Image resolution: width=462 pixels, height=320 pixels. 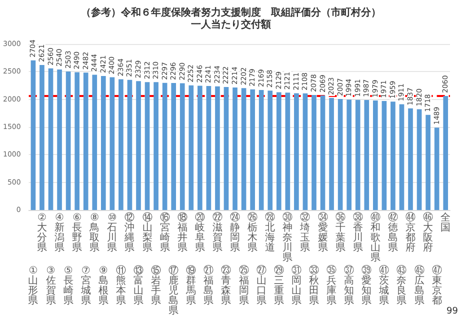 I want to click on x-tick-label: ㊷徳島県, so click(x=393, y=233).